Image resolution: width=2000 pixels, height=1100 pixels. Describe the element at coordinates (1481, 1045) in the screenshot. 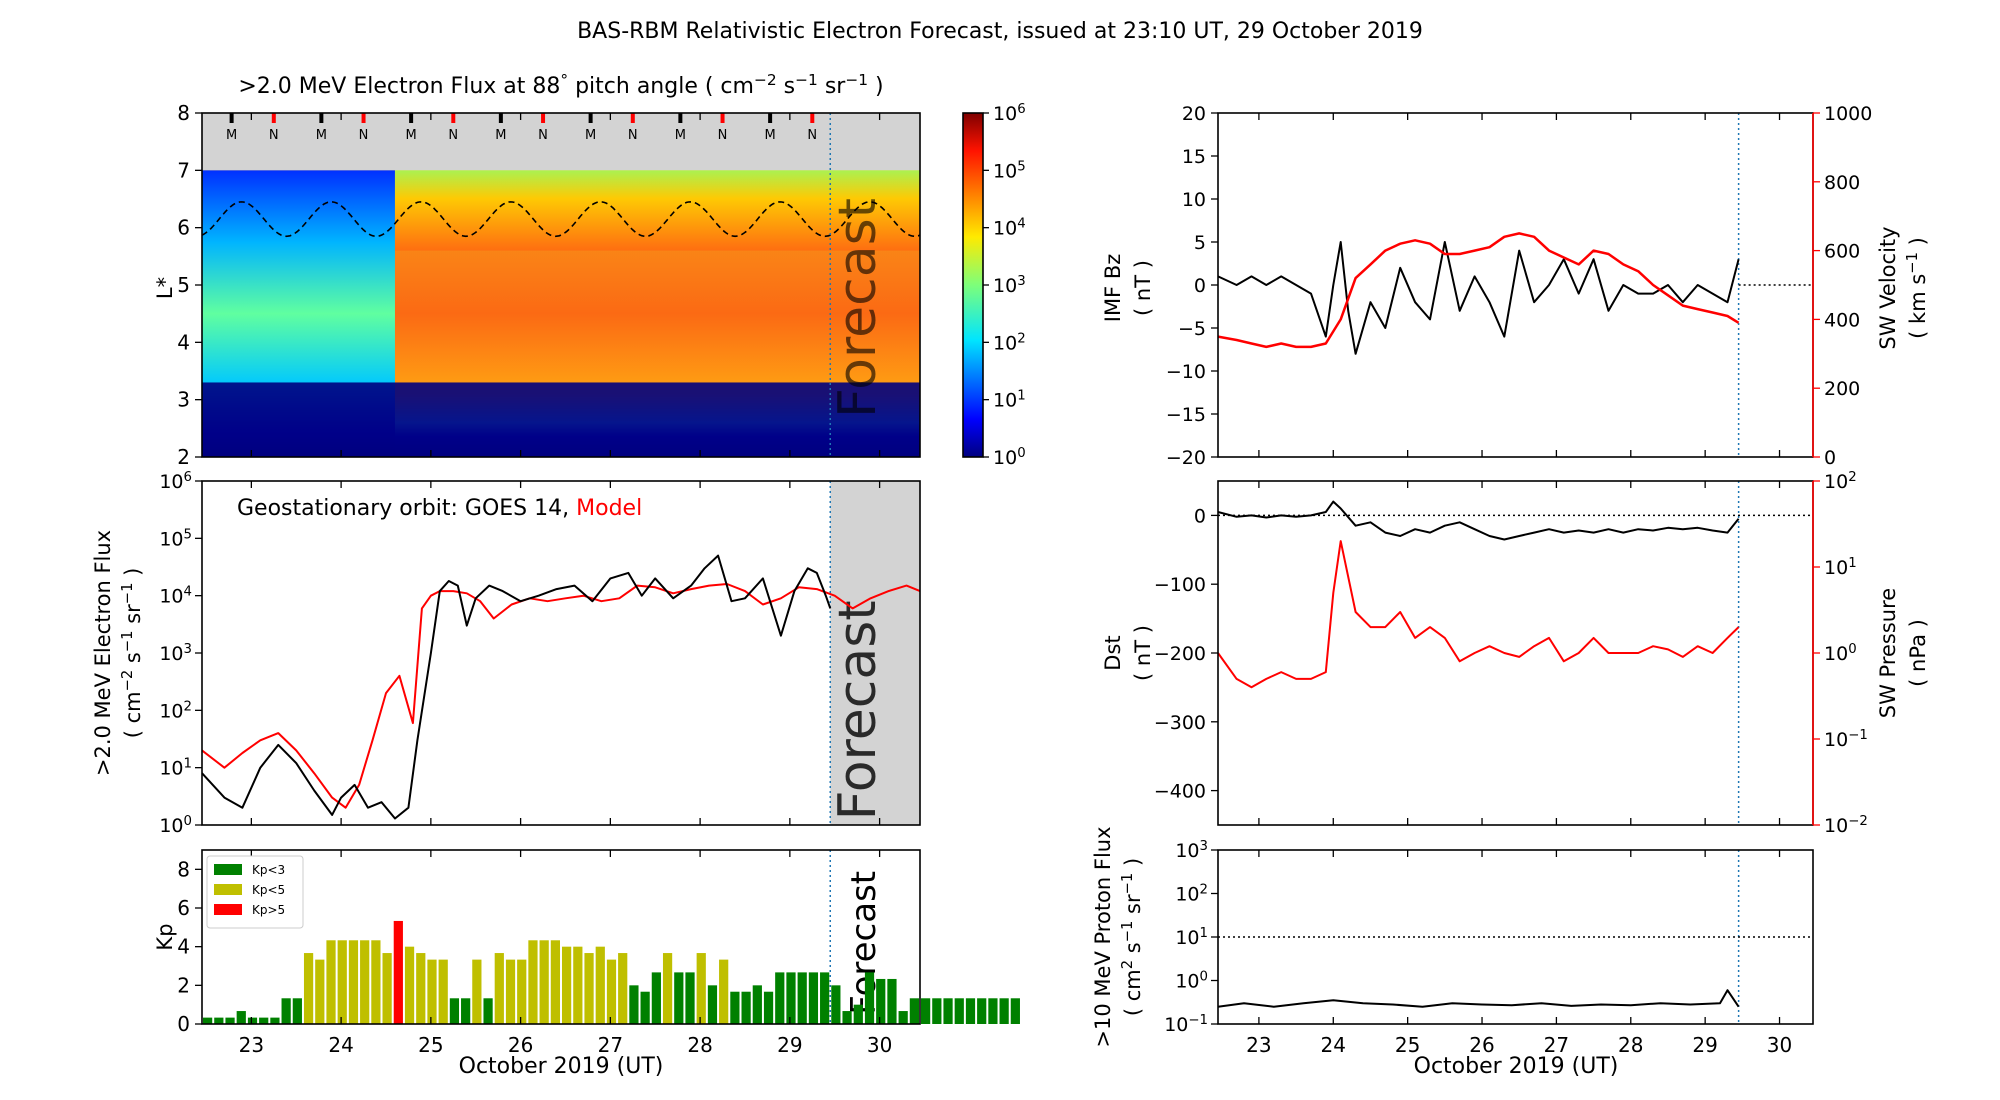

I see `proton-xtick-label: 26` at that location.